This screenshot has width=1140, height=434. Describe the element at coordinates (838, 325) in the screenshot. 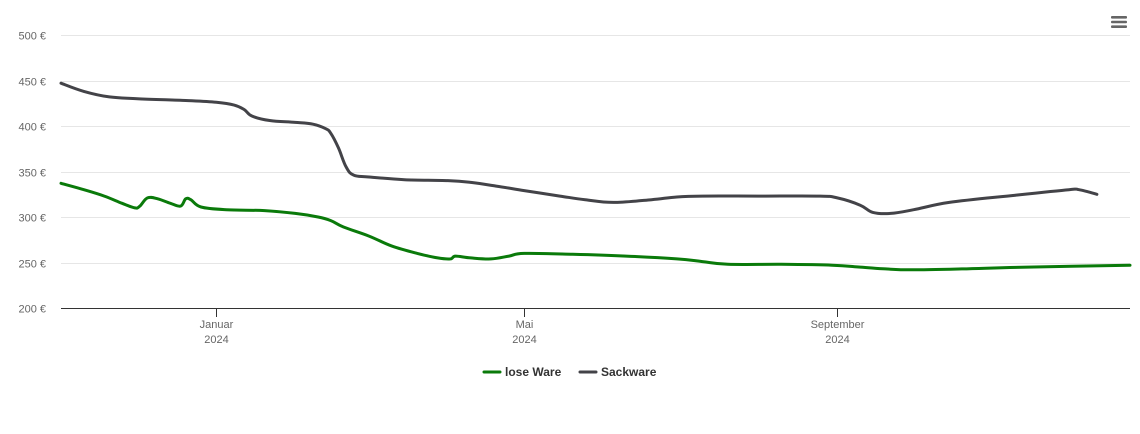

I see `x-tick-label: September` at that location.